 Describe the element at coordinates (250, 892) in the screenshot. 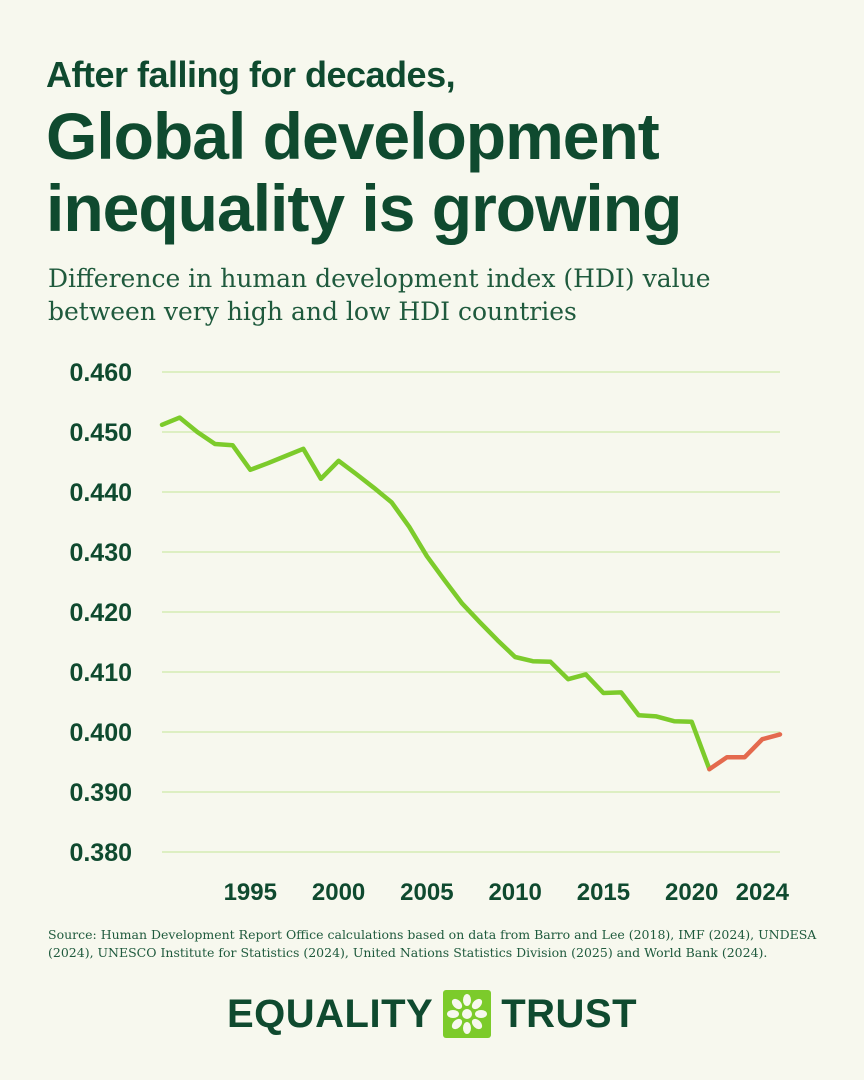

I see `x-tick-label: 1995` at that location.